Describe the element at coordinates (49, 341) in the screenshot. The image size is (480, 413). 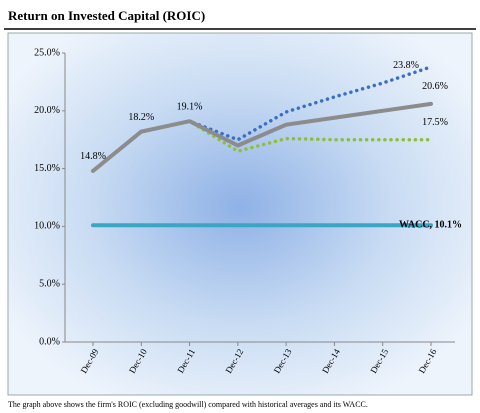
I see `y-tick-label: 0.0%` at that location.